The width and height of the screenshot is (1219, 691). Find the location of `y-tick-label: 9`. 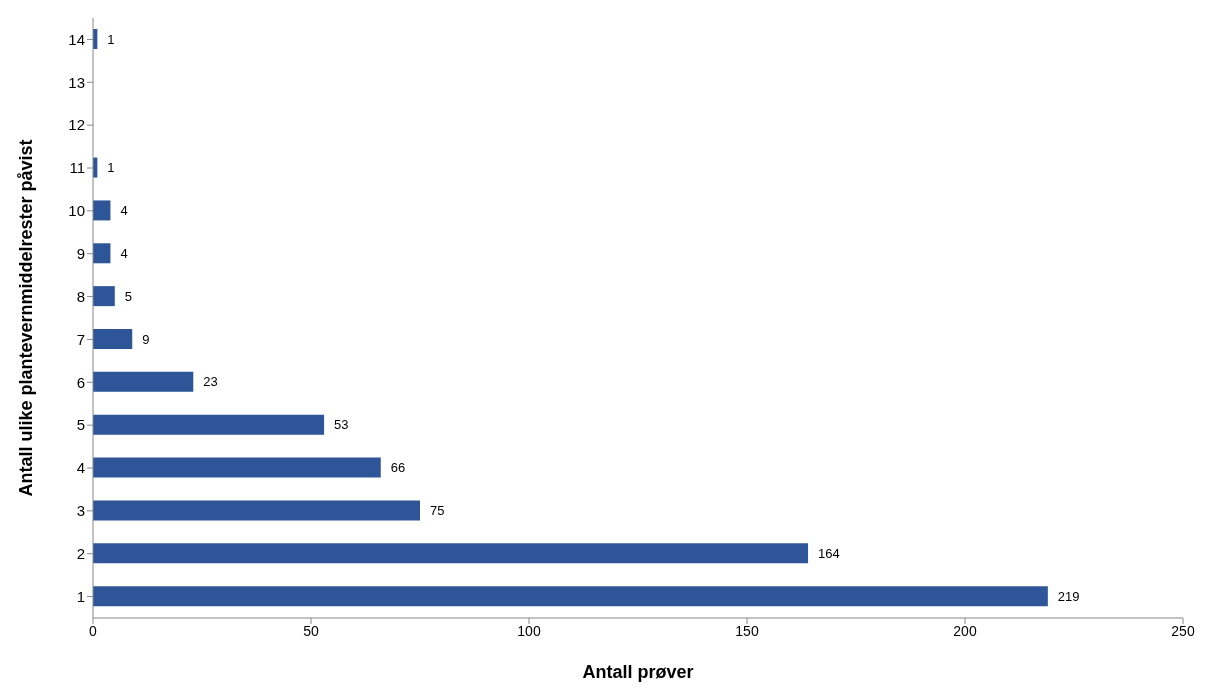

y-tick-label: 9 is located at coordinates (80, 254).